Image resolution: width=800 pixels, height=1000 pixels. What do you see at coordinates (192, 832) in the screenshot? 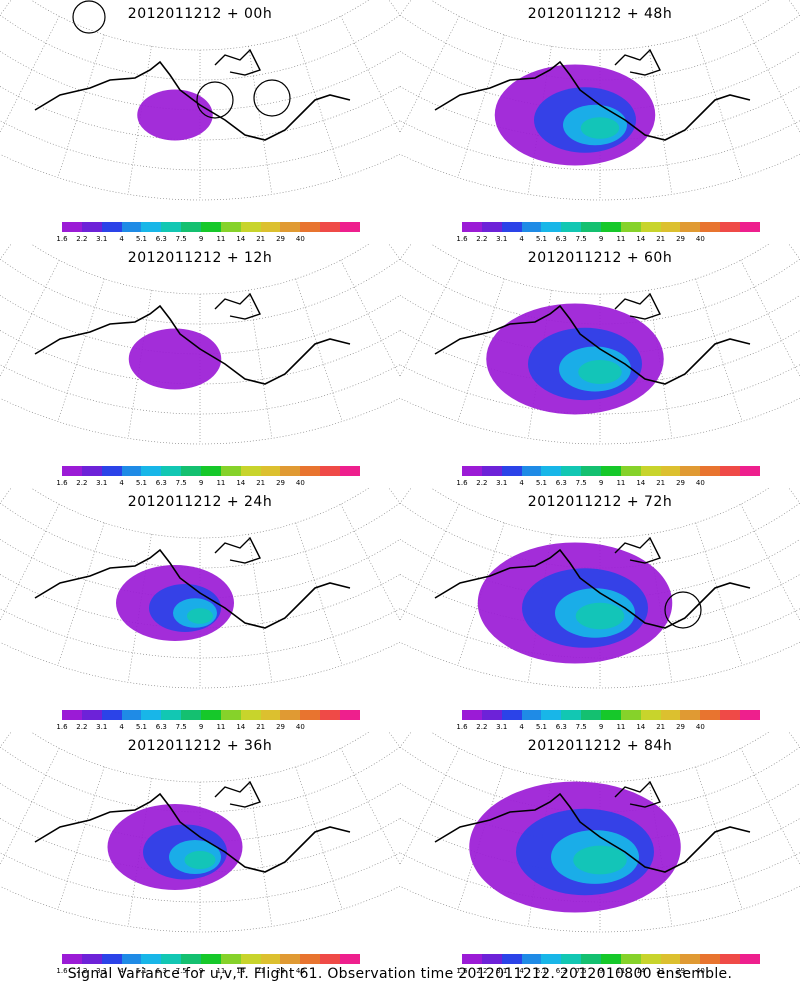
I see `coastline` at bounding box center [192, 832].